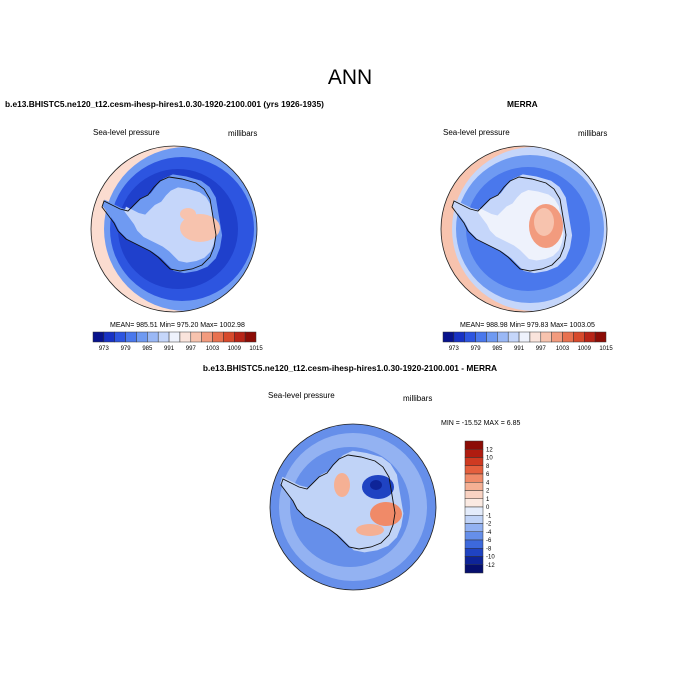  Describe the element at coordinates (481, 423) in the screenshot. I see `panel3-stats: MIN = -15.52 MAX = 6.85` at that location.